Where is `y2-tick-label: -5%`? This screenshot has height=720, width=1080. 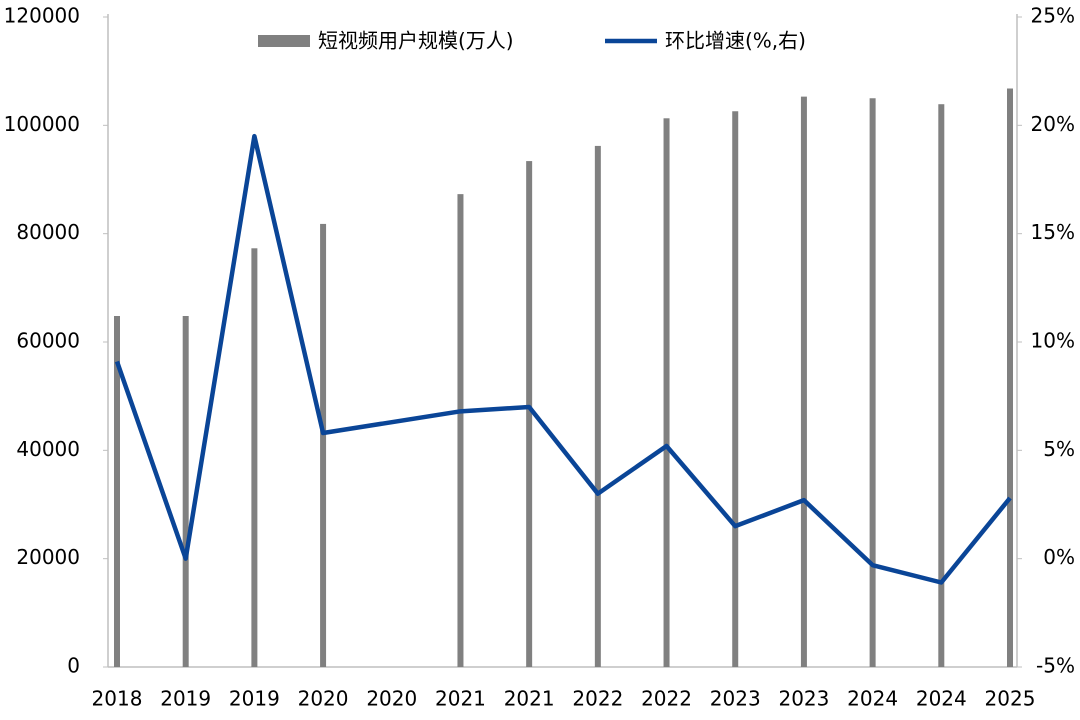
y2-tick-label: -5% is located at coordinates (1055, 666).